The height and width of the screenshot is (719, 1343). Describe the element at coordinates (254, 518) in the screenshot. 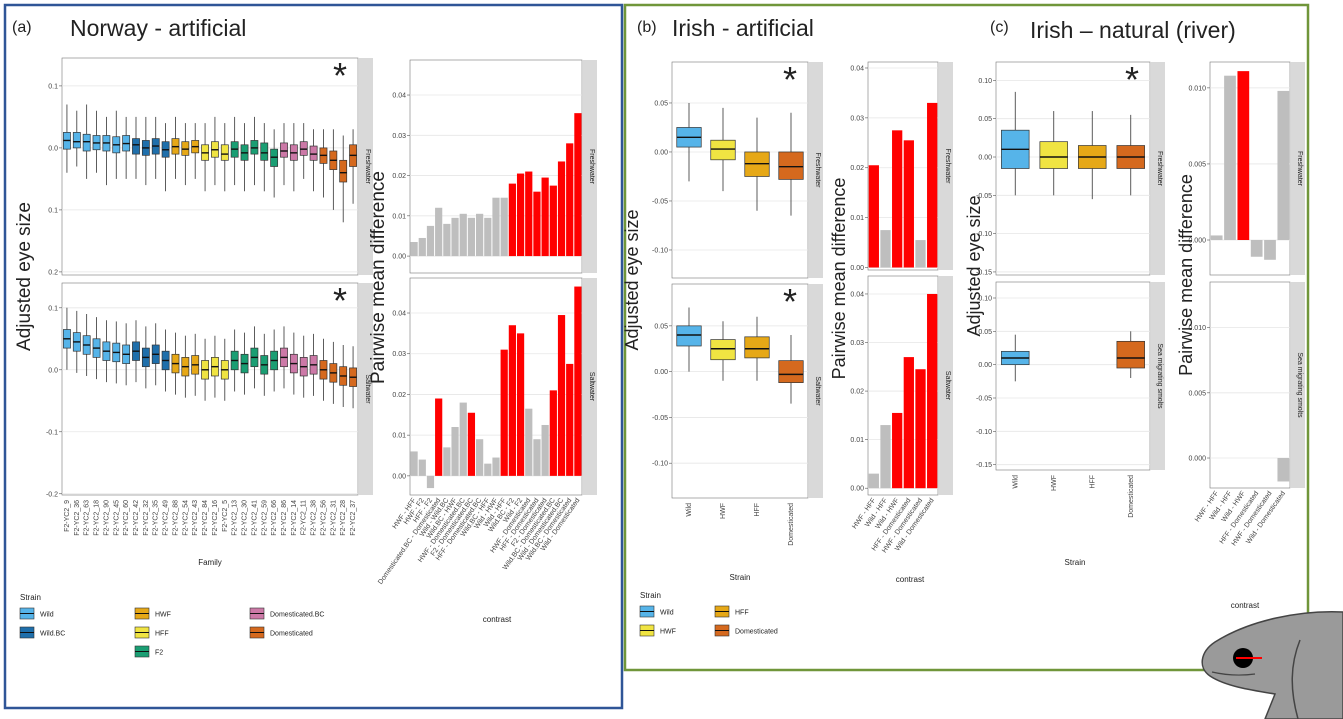

I see `x-tick-label: F2-YC2_41` at that location.